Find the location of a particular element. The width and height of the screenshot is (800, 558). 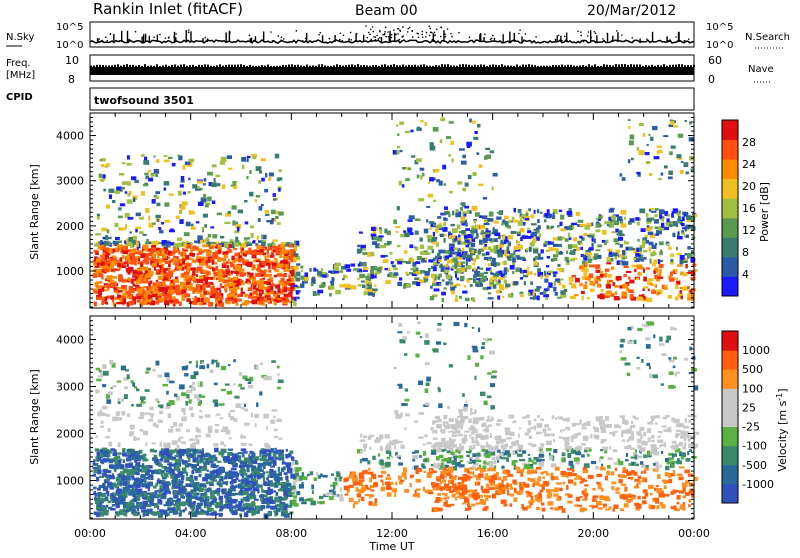

power-colorbar-tick: 8 is located at coordinates (745, 252).